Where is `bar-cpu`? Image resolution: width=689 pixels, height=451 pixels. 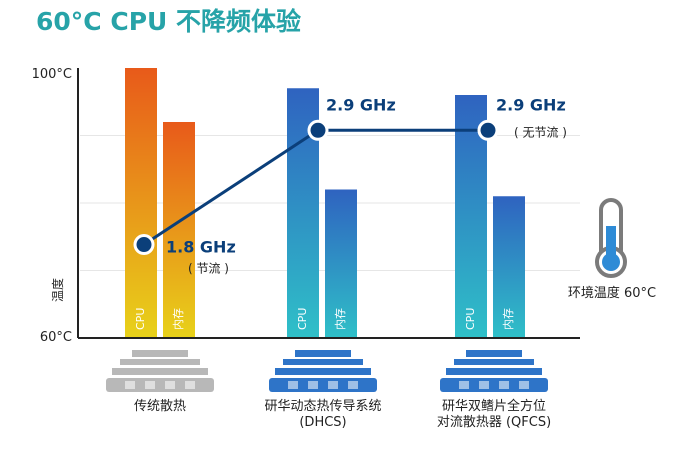
bar-cpu is located at coordinates (141, 203).